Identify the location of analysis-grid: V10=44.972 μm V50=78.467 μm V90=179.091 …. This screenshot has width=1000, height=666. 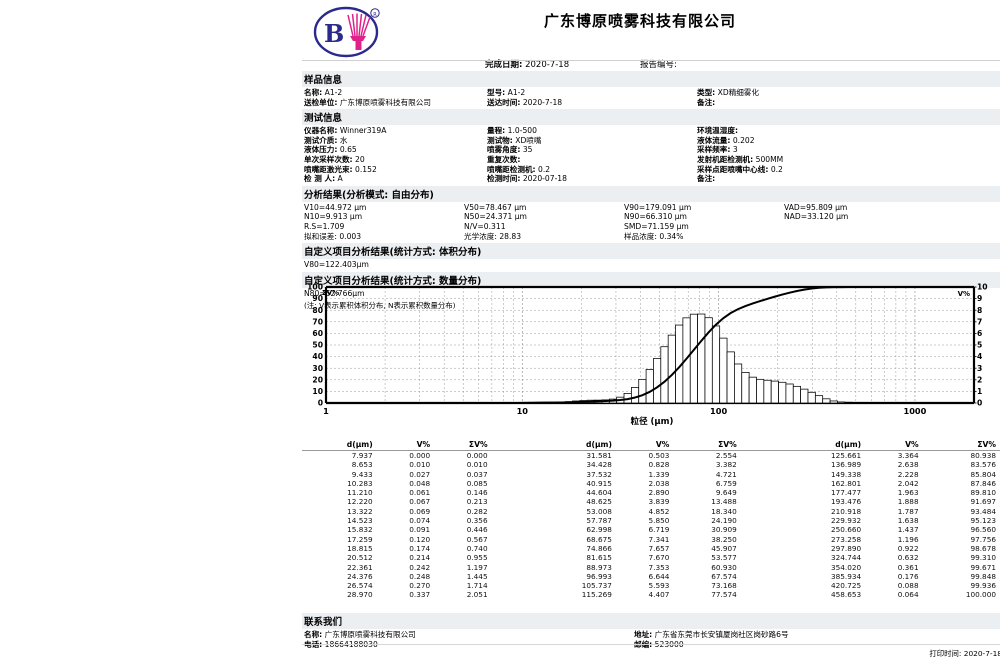
(651, 222).